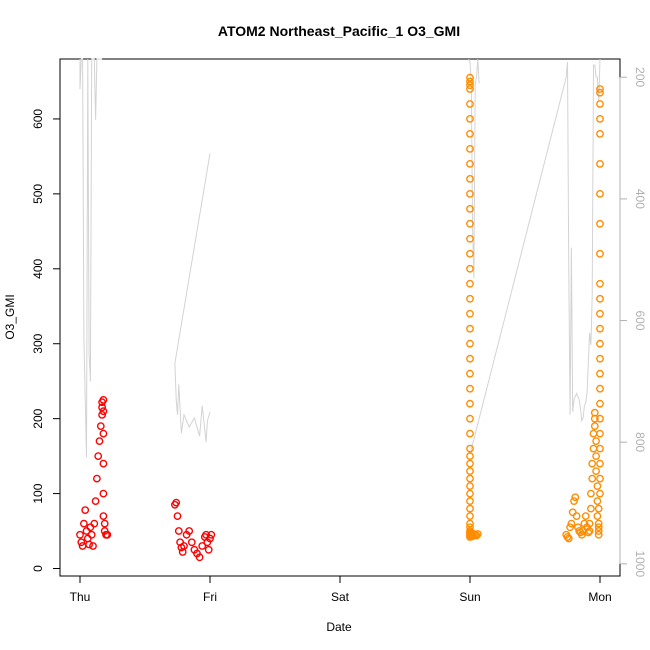 The width and height of the screenshot is (650, 650). Describe the element at coordinates (640, 199) in the screenshot. I see `y2-tick-label: 400` at that location.